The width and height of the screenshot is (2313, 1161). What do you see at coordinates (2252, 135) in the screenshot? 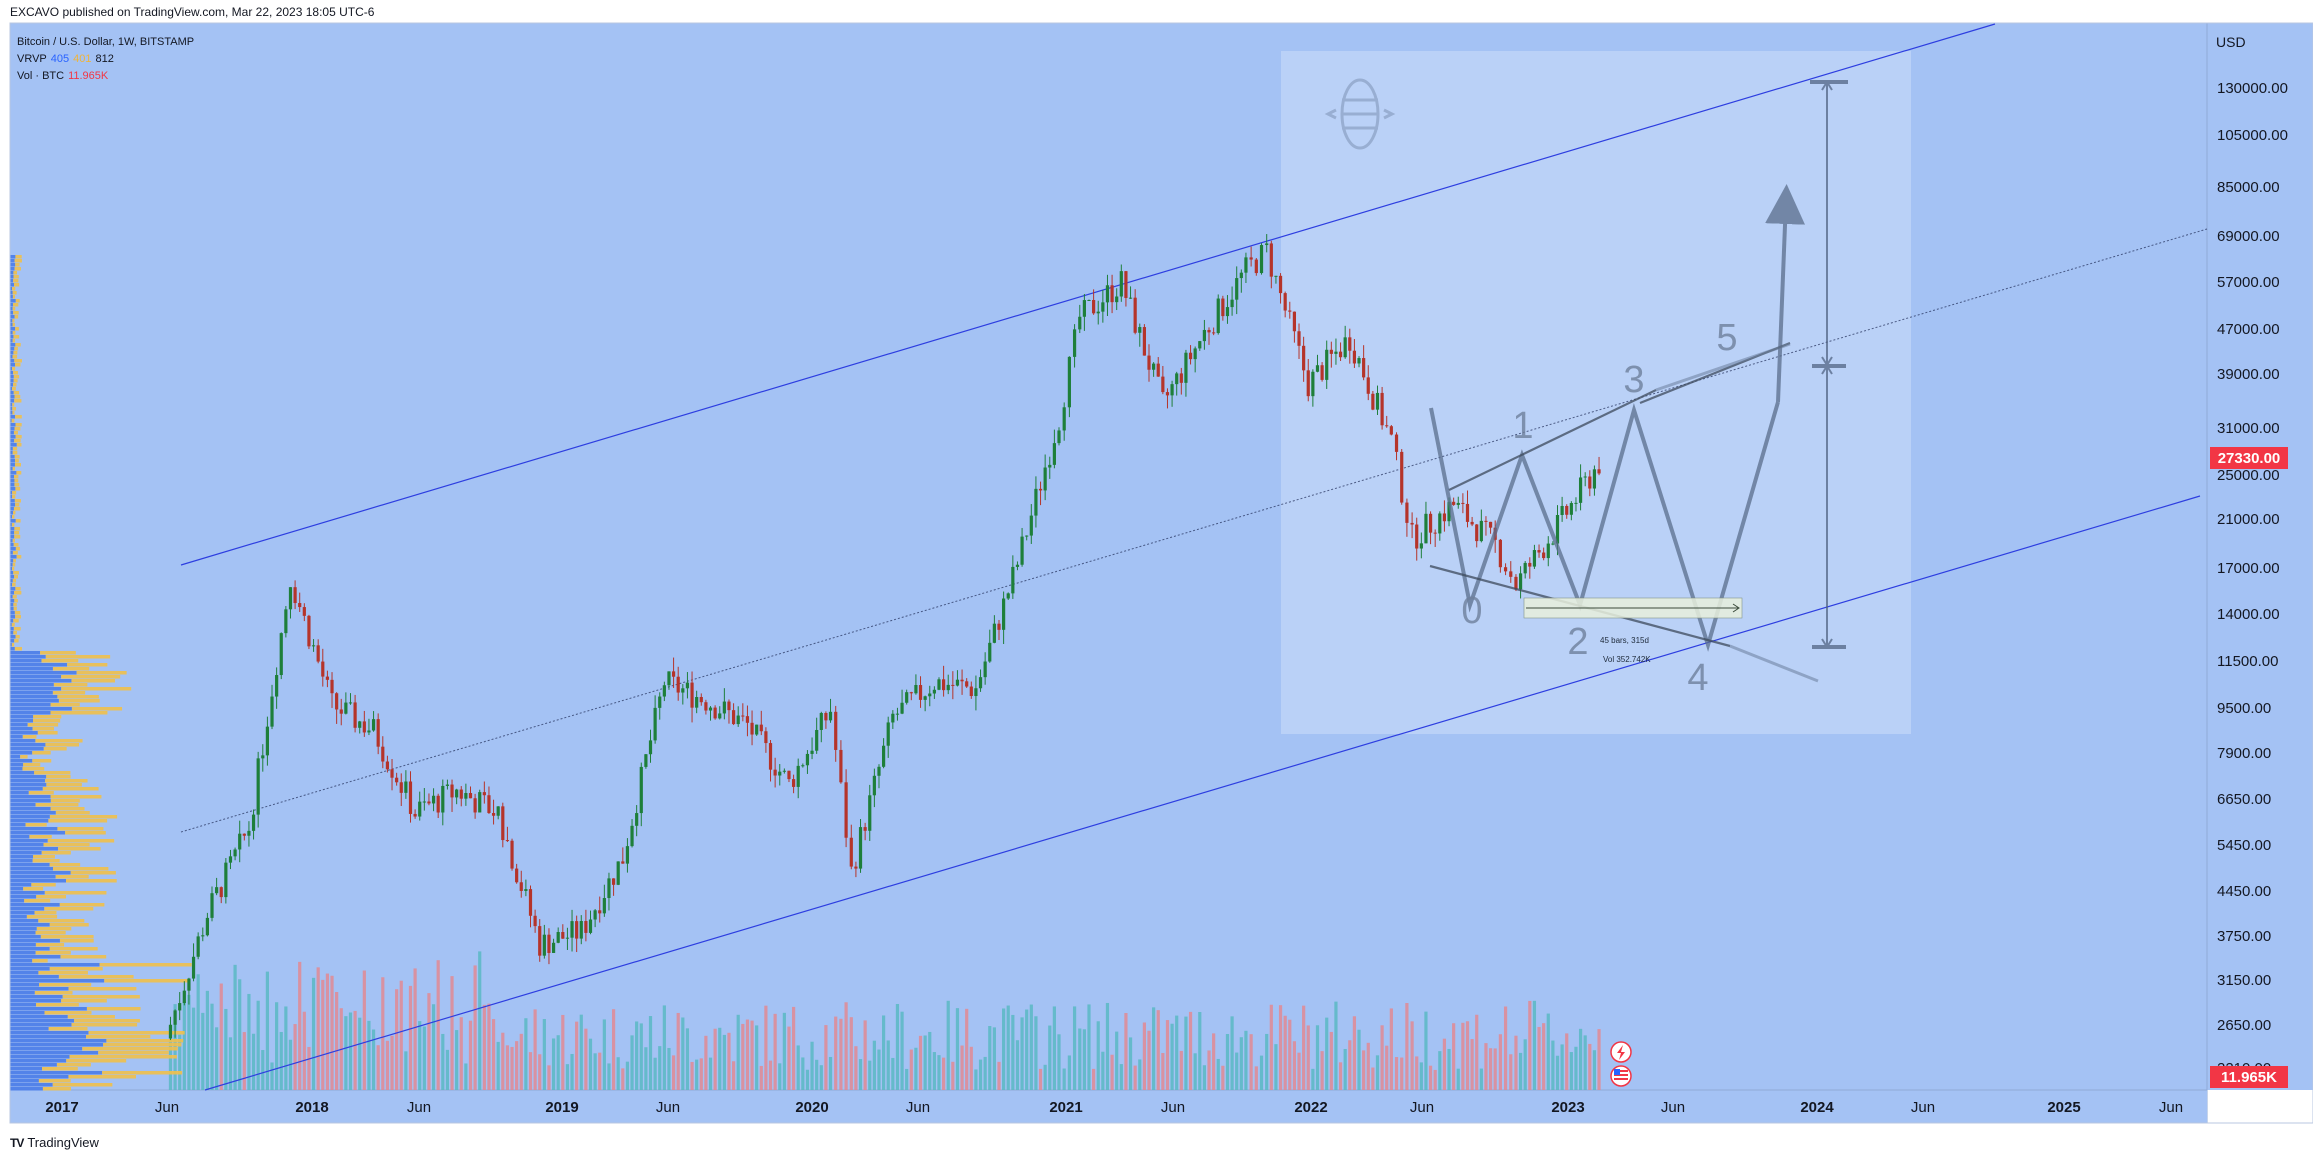
I see `price-tick-label: 105000.00` at bounding box center [2252, 135].